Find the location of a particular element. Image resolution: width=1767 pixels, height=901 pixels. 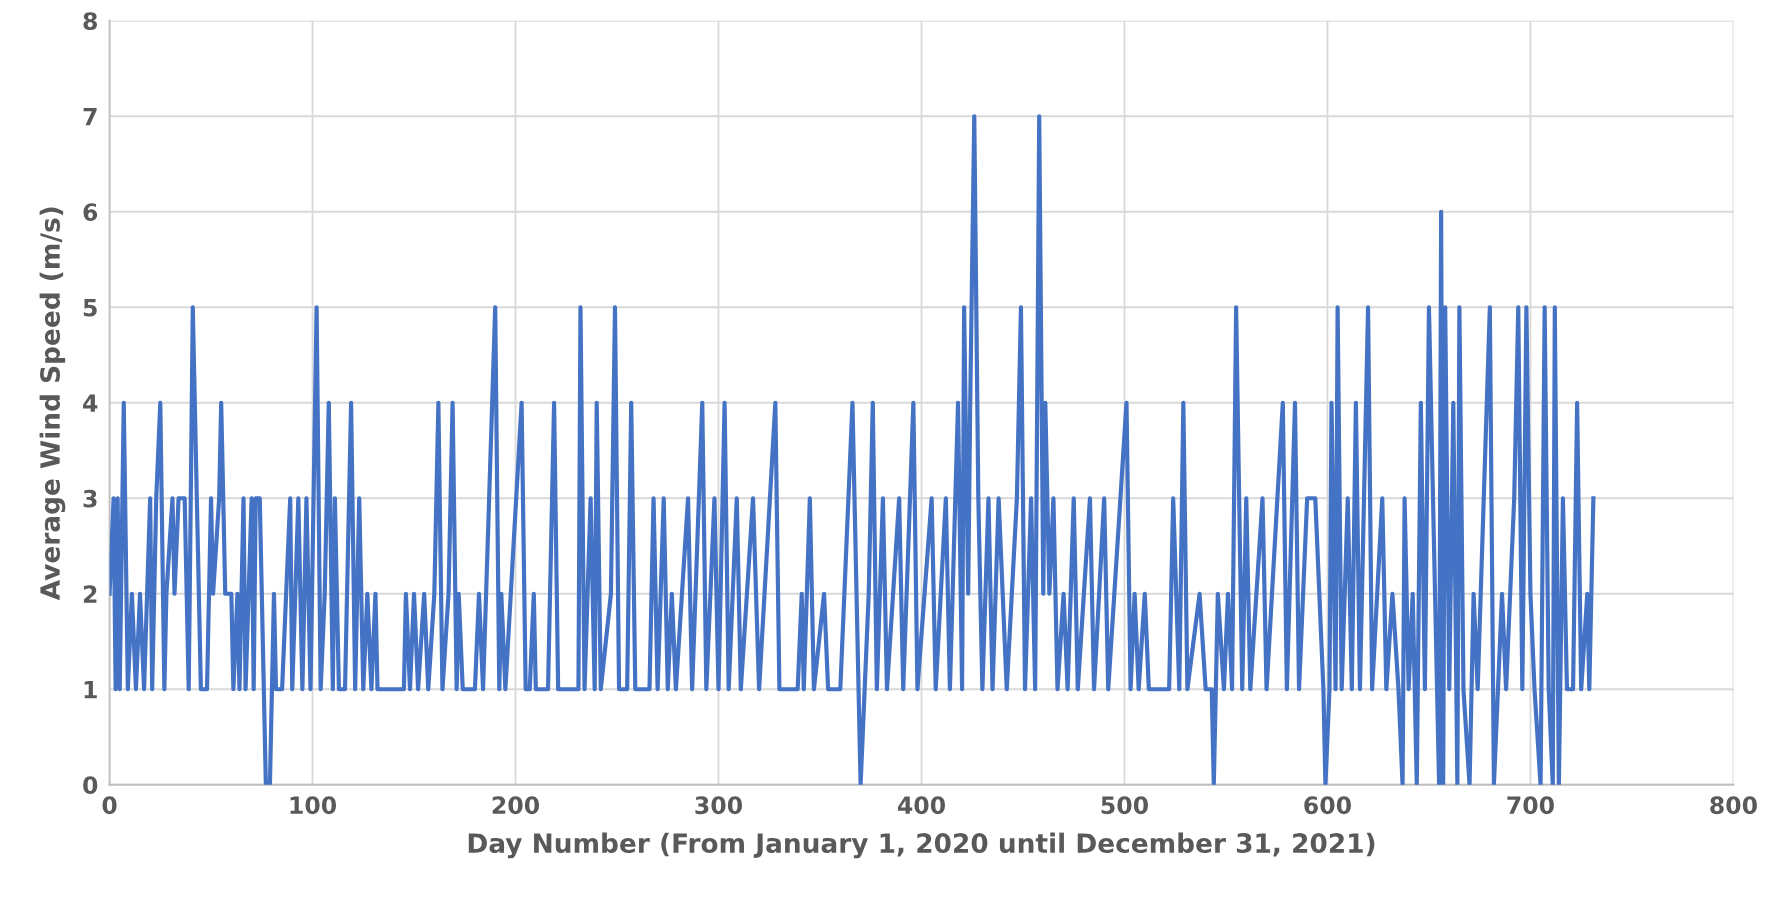

y-tick-label: 8 is located at coordinates (90, 21).